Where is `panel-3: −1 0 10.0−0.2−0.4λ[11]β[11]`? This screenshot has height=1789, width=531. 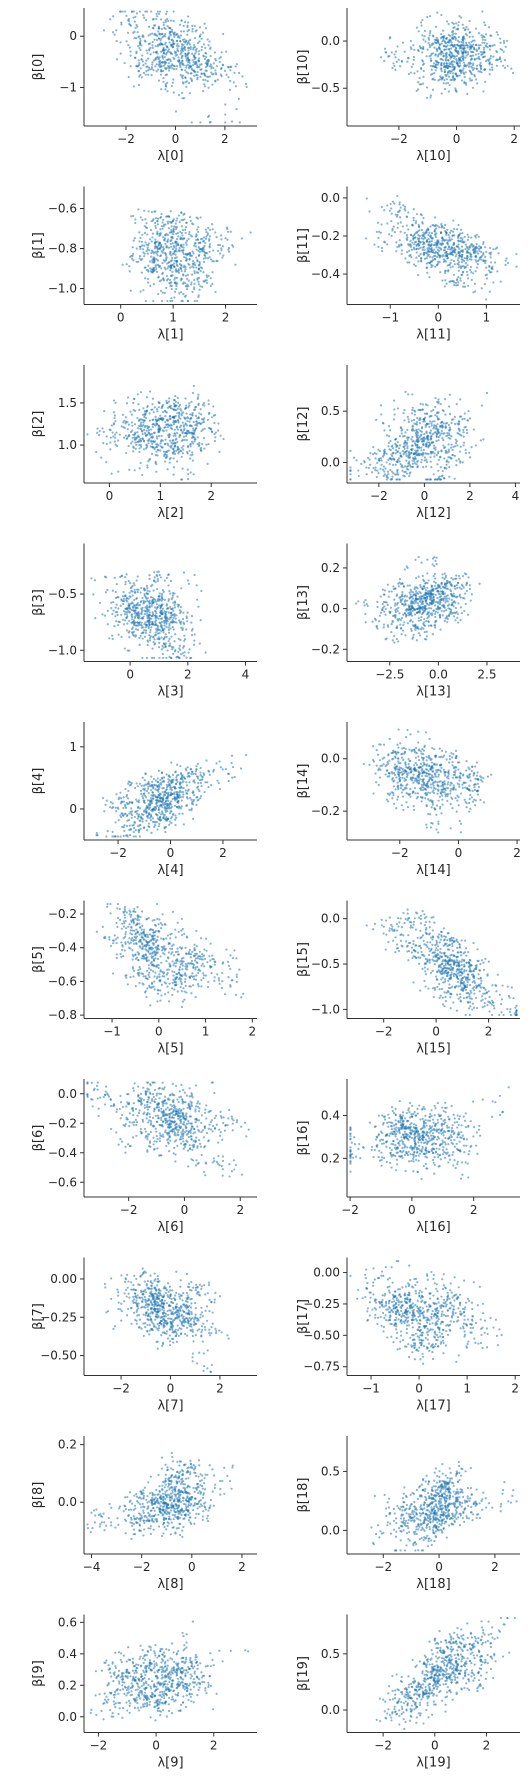
panel-3: −1 0 10.0−0.2−0.4λ[11]β[11] is located at coordinates (408, 264).